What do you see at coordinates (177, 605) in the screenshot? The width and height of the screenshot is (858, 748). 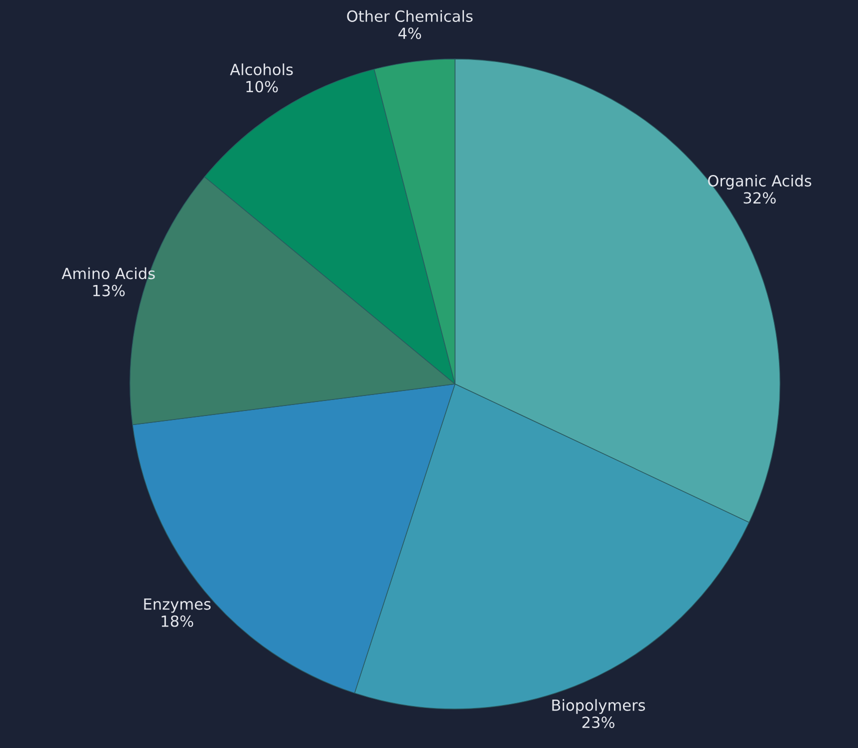 I see `slice-label: Enzymes` at bounding box center [177, 605].